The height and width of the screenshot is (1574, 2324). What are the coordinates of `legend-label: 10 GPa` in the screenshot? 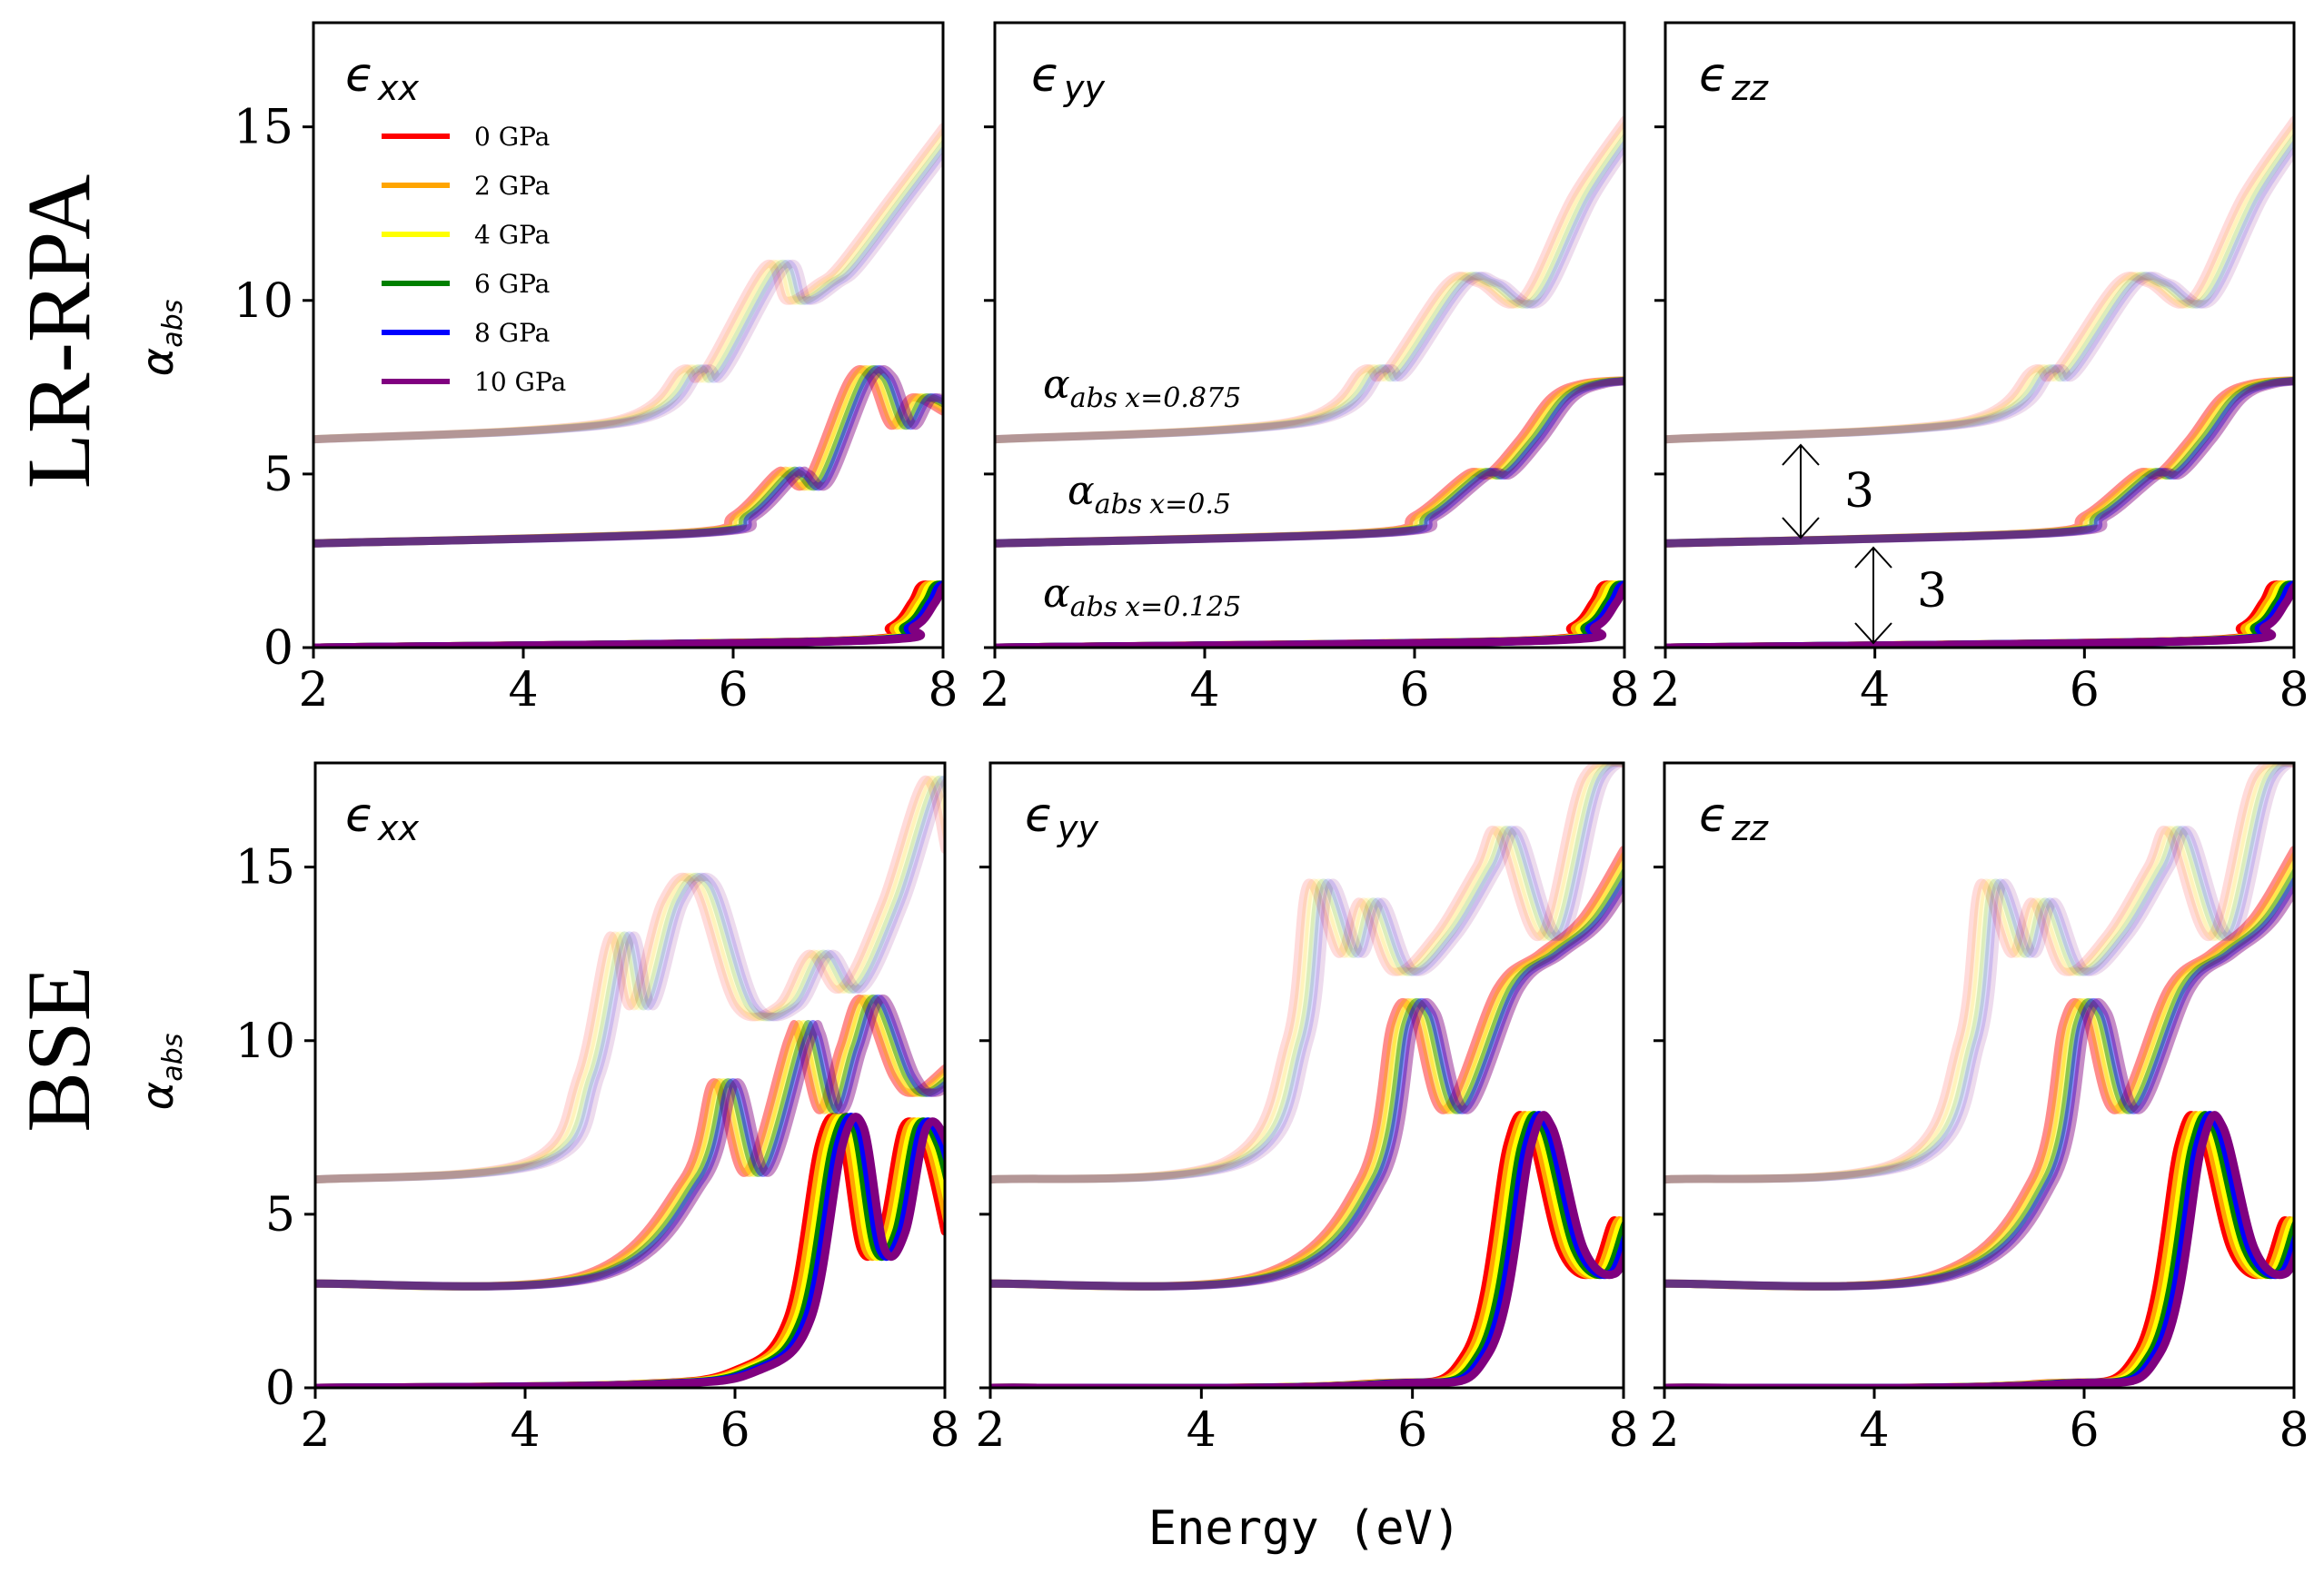 It's located at (520, 382).